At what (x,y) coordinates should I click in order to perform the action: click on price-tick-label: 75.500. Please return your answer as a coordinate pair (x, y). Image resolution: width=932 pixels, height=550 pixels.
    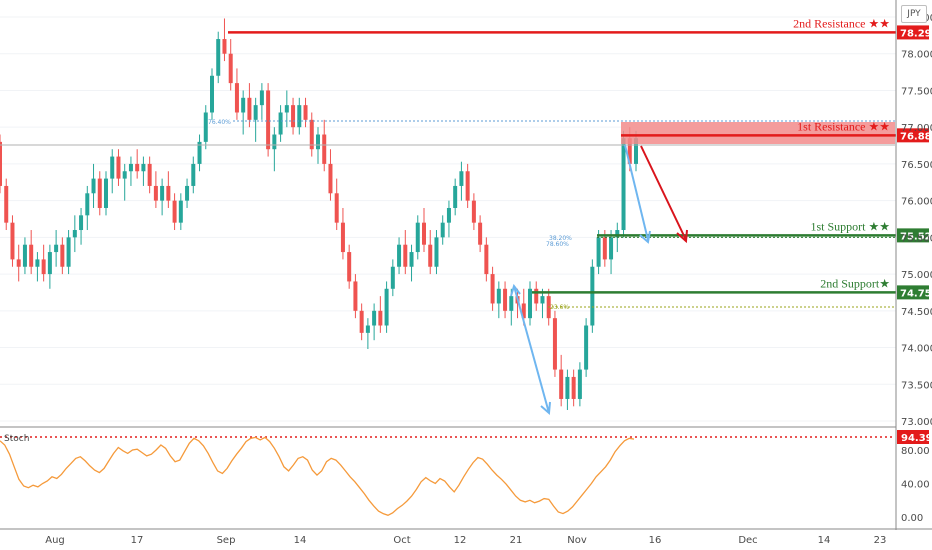
    Looking at the image, I should click on (916, 238).